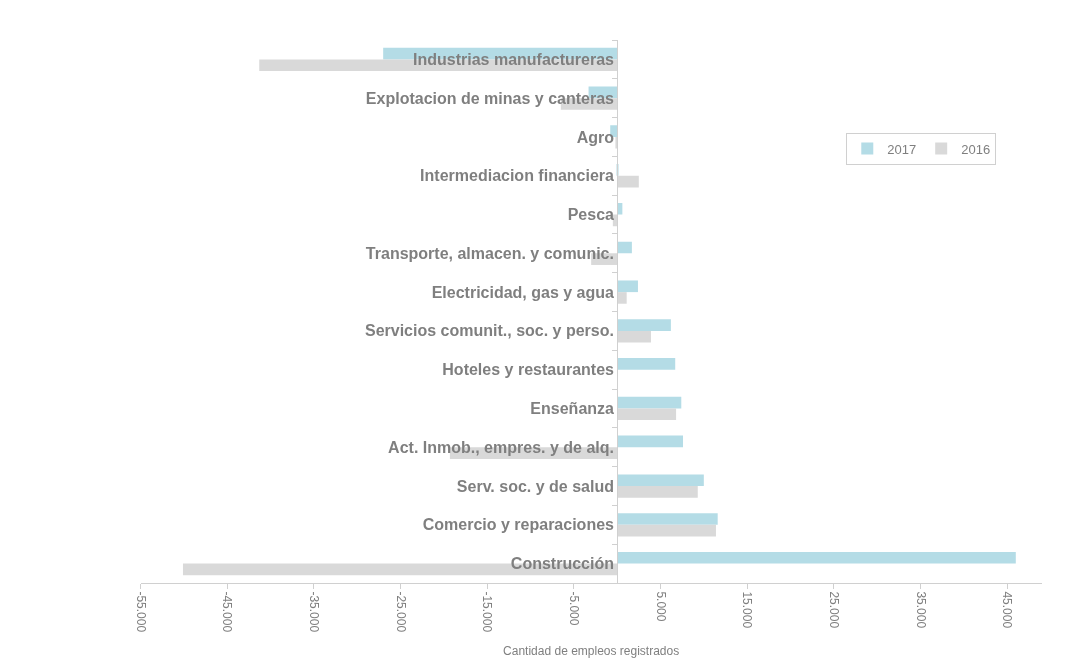  What do you see at coordinates (514, 59) in the screenshot?
I see `y-tick-label: Industrias manufactureras` at bounding box center [514, 59].